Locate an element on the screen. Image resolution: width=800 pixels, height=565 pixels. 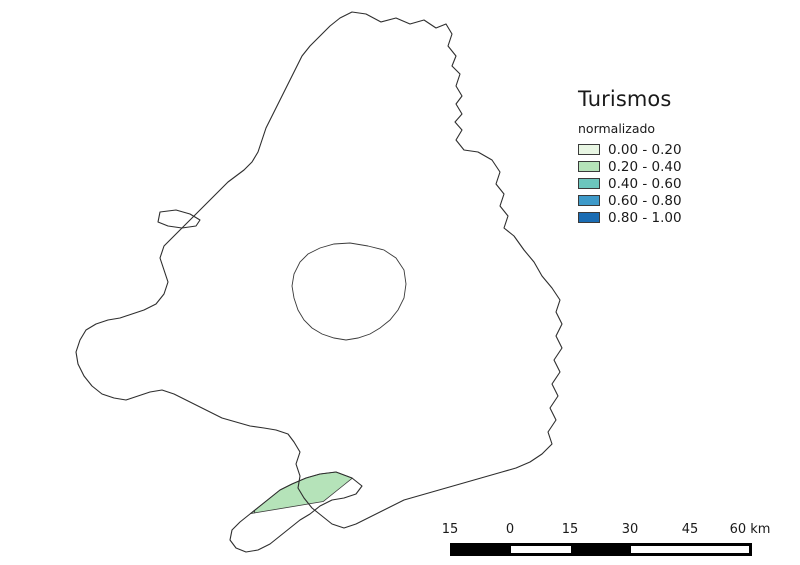
scale-bar: 15 0 15 30 45 60 km is located at coordinates (606, 539).